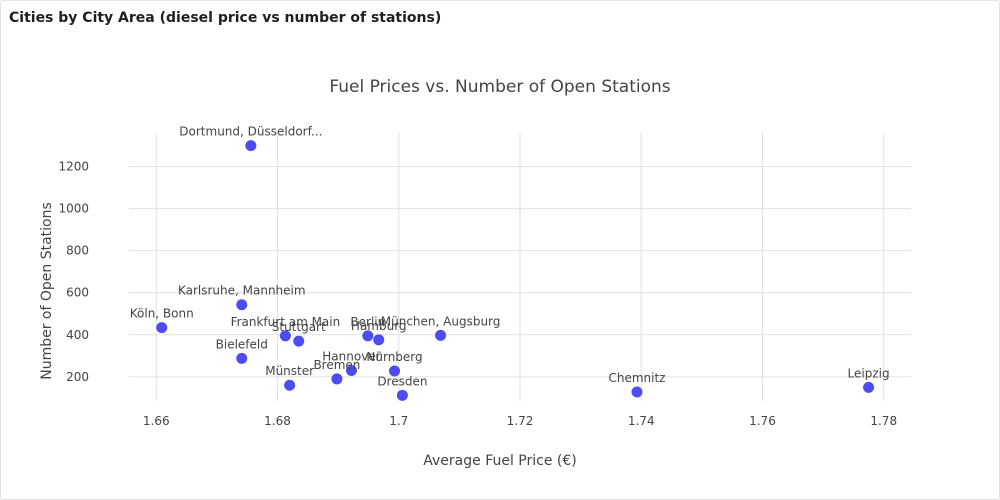  What do you see at coordinates (762, 421) in the screenshot?
I see `x-tick-label: 1.76` at bounding box center [762, 421].